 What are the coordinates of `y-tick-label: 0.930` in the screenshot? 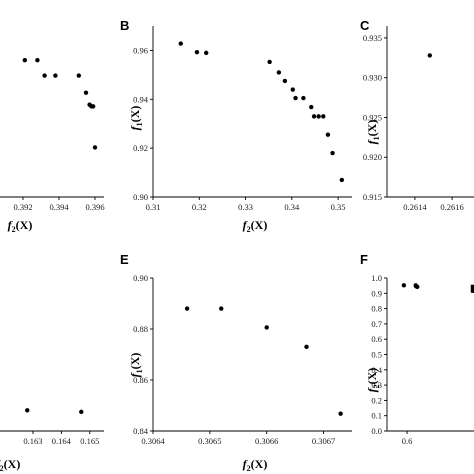 It's located at (372, 78).